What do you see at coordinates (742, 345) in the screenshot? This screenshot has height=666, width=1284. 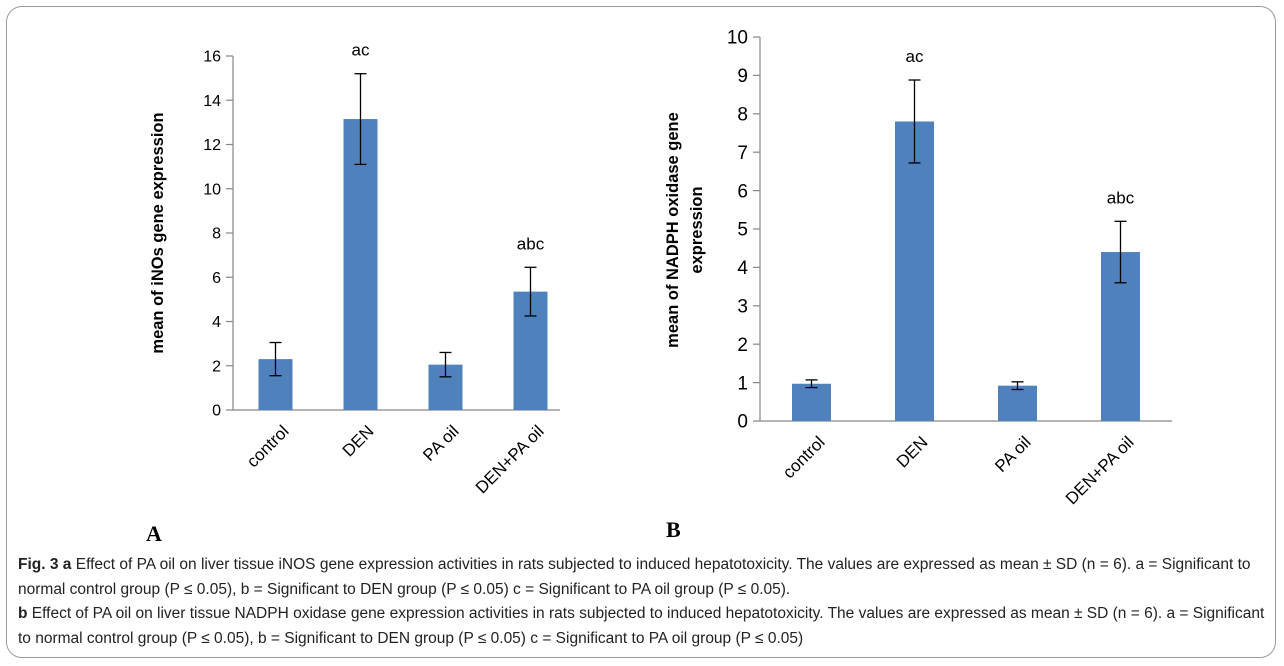 I see `panel-b-y-tick-label: 2` at bounding box center [742, 345].